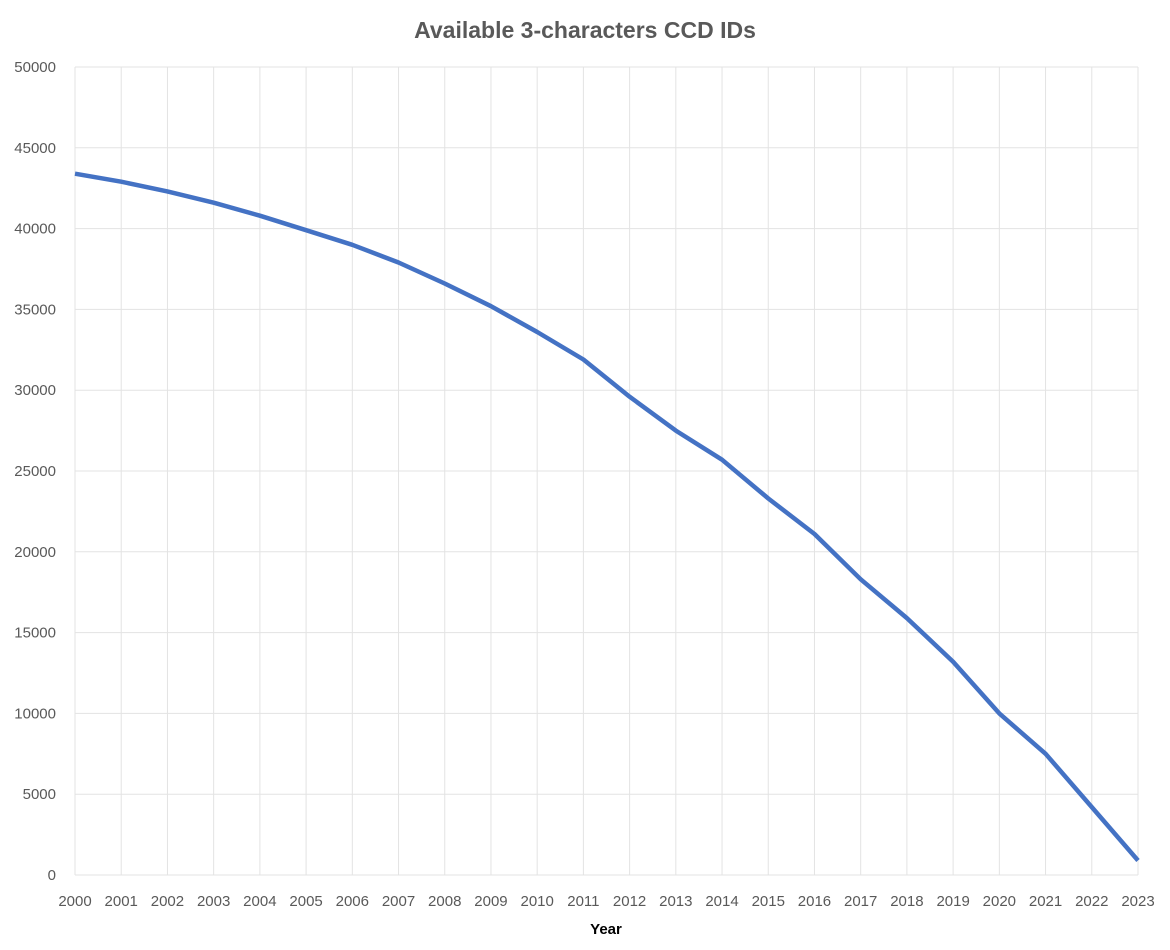 The width and height of the screenshot is (1170, 950). What do you see at coordinates (814, 901) in the screenshot?
I see `x-tick-label: 2016` at bounding box center [814, 901].